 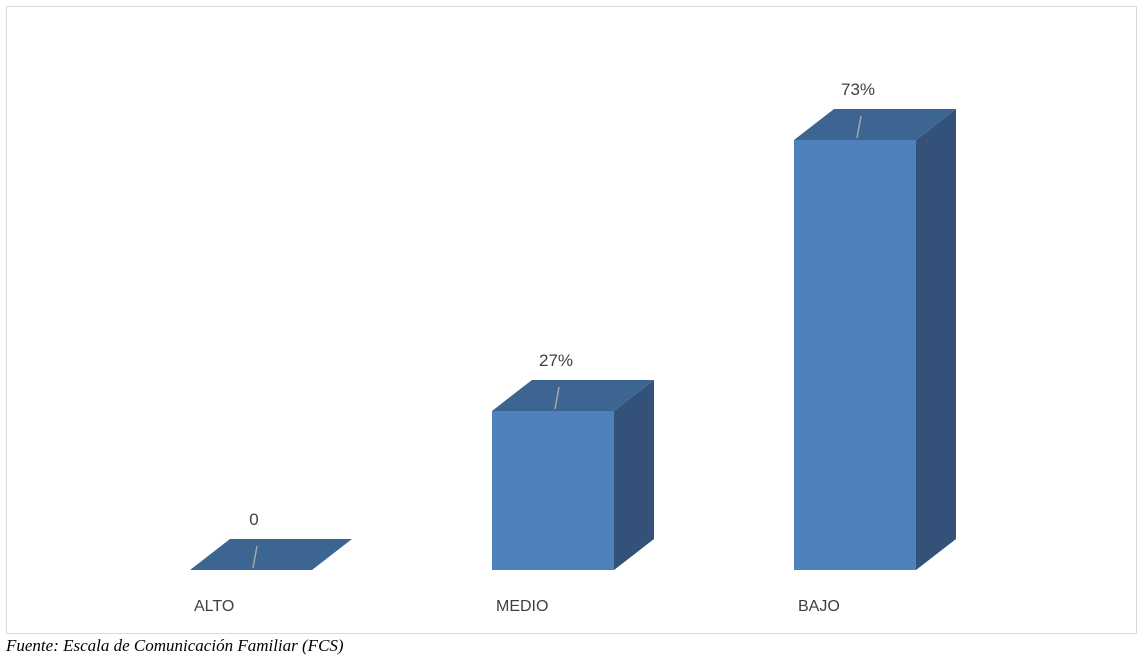 I want to click on category-label-alto: ALTO, so click(x=214, y=606).